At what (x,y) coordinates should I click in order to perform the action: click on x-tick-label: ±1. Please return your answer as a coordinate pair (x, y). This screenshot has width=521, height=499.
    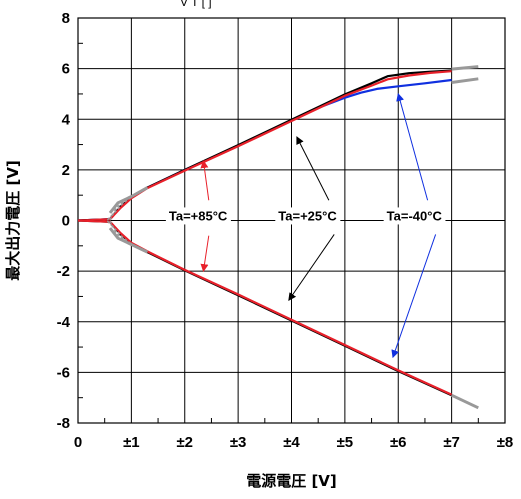
    Looking at the image, I should click on (131, 442).